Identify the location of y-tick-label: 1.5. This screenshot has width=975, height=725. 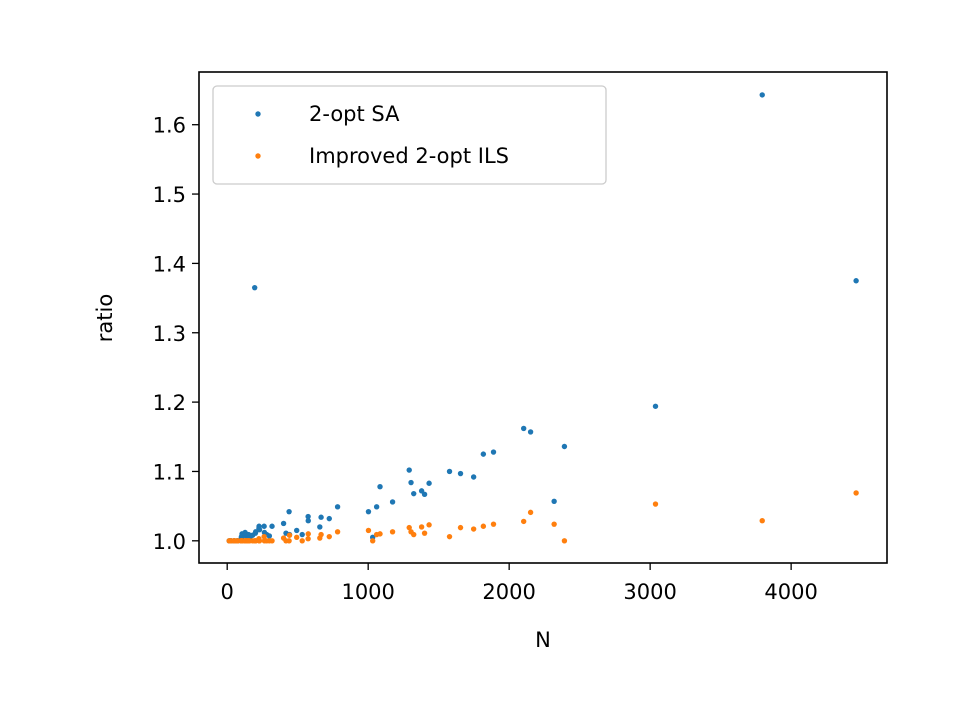
(169, 195).